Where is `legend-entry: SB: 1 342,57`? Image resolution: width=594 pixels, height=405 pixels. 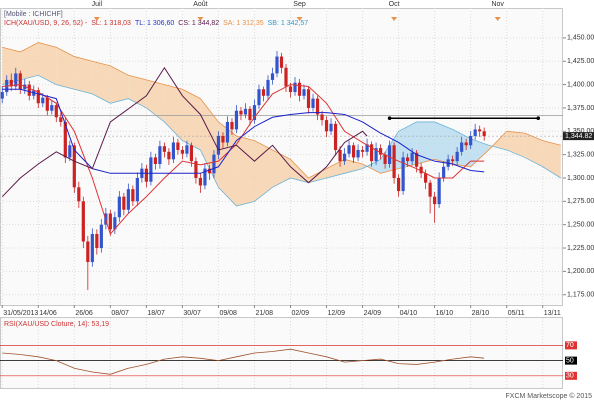 legend-entry: SB: 1 342,57 is located at coordinates (288, 23).